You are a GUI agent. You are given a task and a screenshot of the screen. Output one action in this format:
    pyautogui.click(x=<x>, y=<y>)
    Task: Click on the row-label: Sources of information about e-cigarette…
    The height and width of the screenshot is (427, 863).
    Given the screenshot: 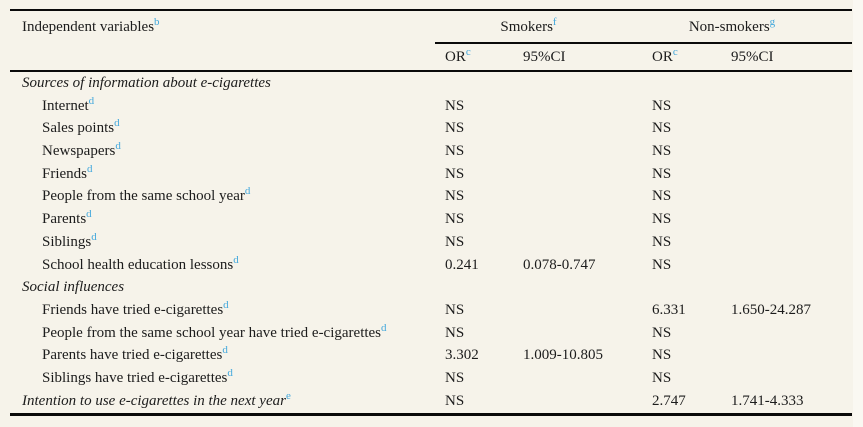 What is the action you would take?
    pyautogui.click(x=146, y=82)
    